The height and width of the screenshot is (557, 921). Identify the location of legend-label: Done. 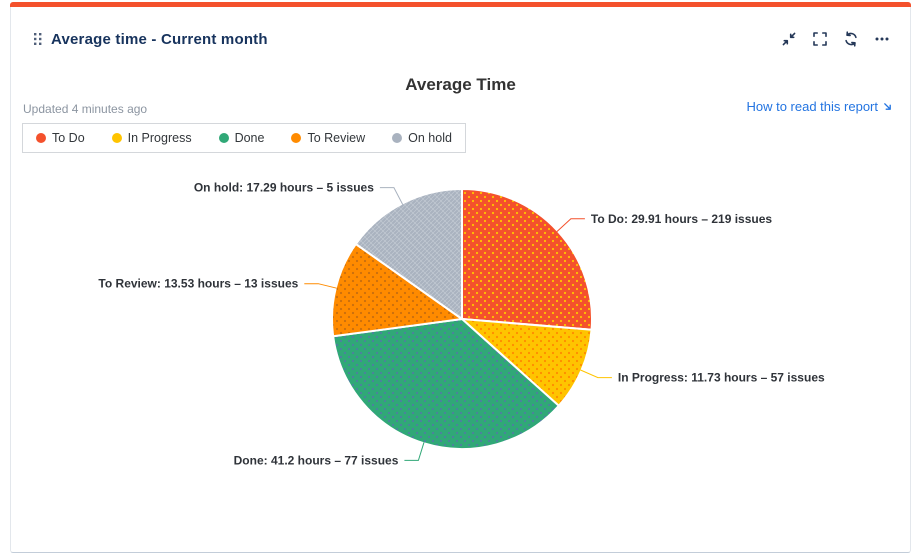
(249, 138).